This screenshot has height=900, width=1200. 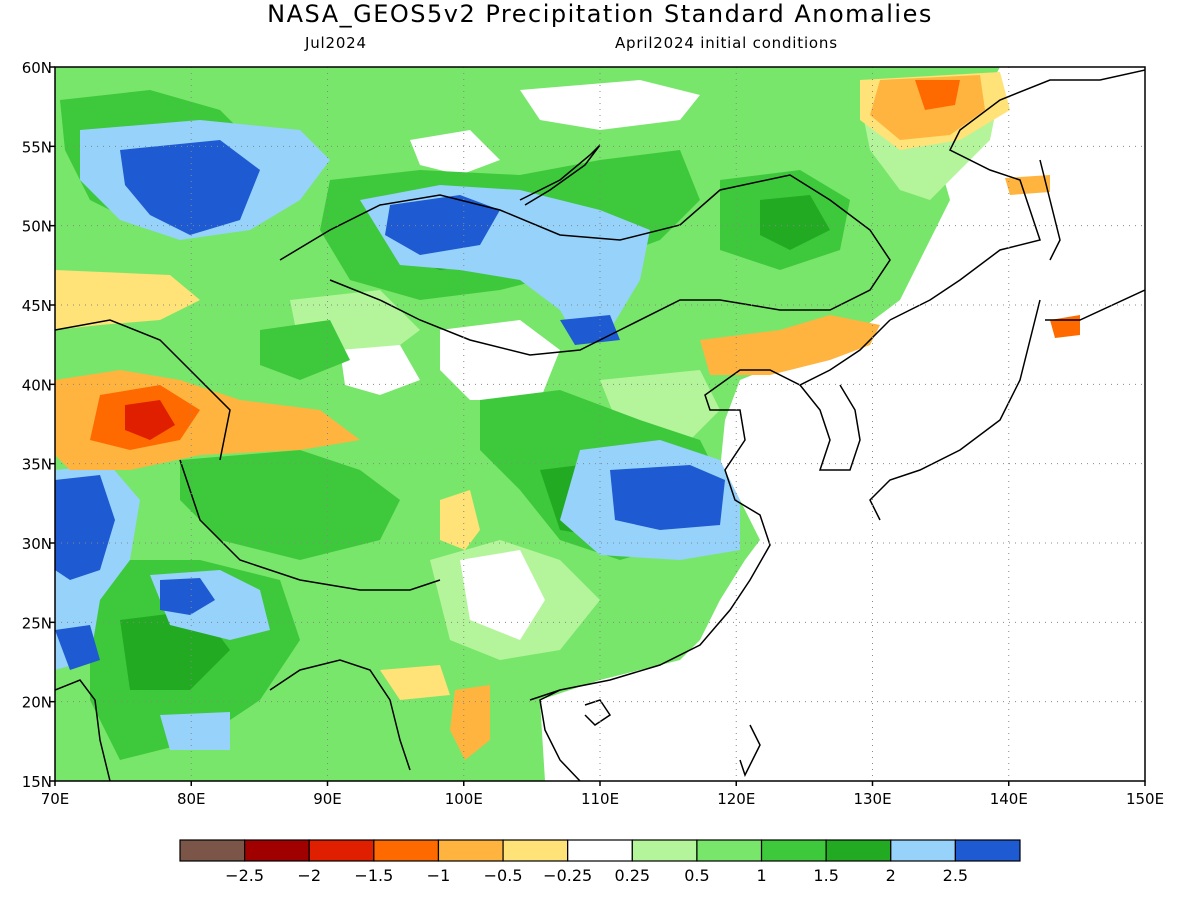 I want to click on colorbar-label: 0.25, so click(x=632, y=875).